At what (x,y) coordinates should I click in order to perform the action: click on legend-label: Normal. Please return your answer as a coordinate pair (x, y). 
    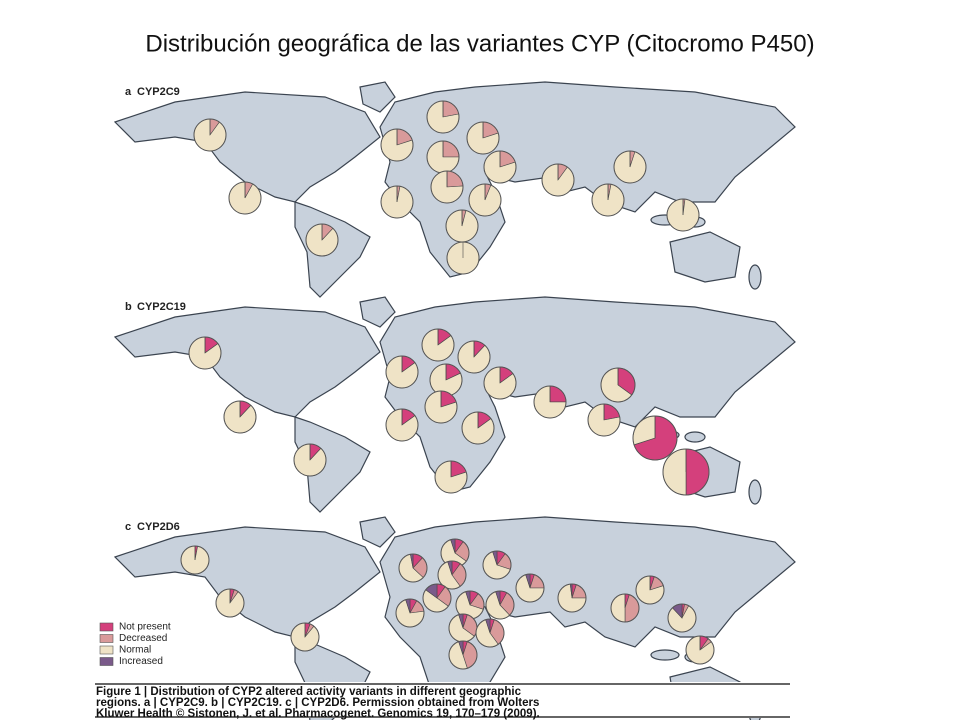
    Looking at the image, I should click on (135, 650).